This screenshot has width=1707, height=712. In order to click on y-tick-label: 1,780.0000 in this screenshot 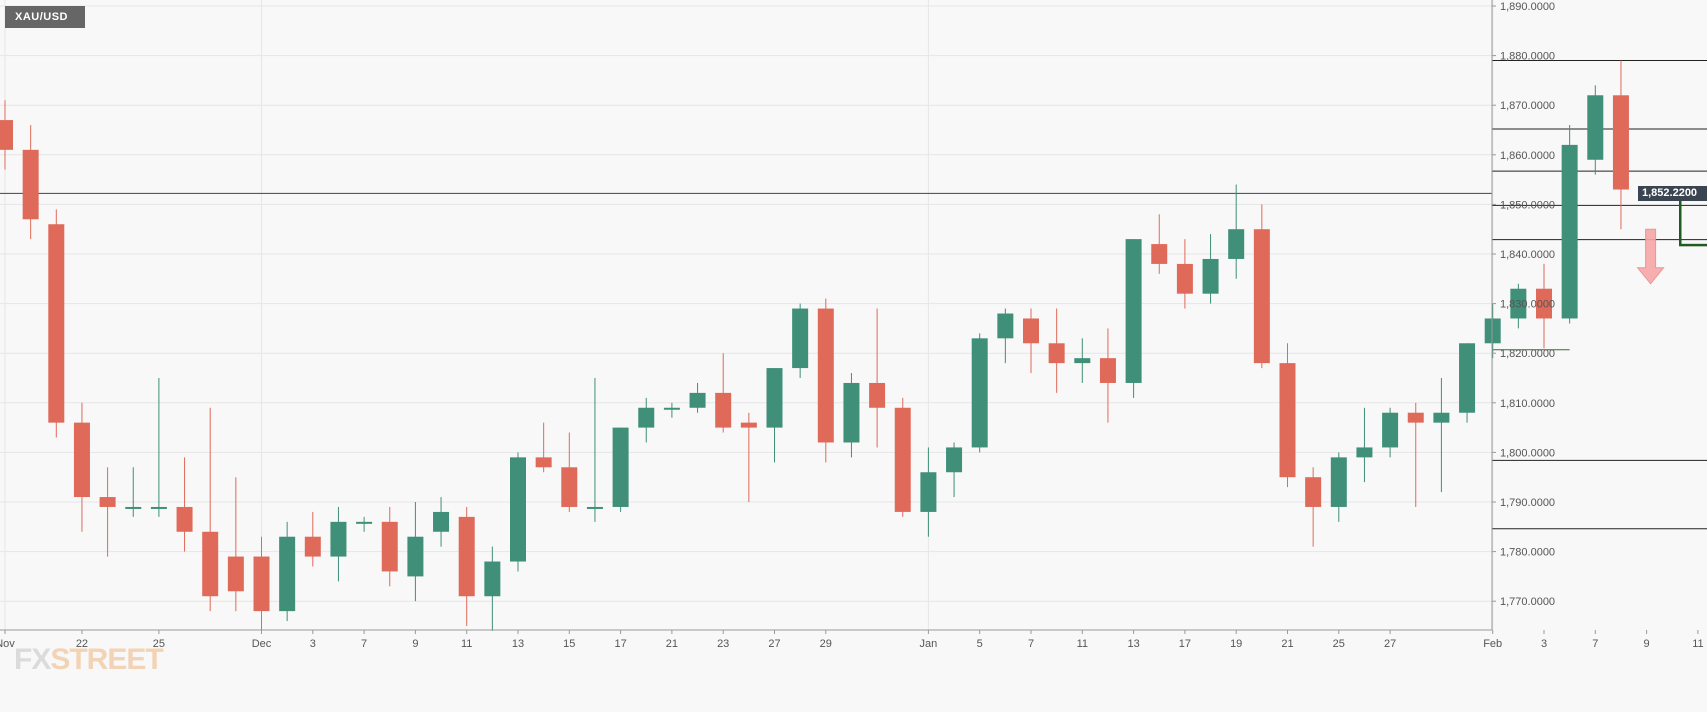, I will do `click(1527, 553)`.